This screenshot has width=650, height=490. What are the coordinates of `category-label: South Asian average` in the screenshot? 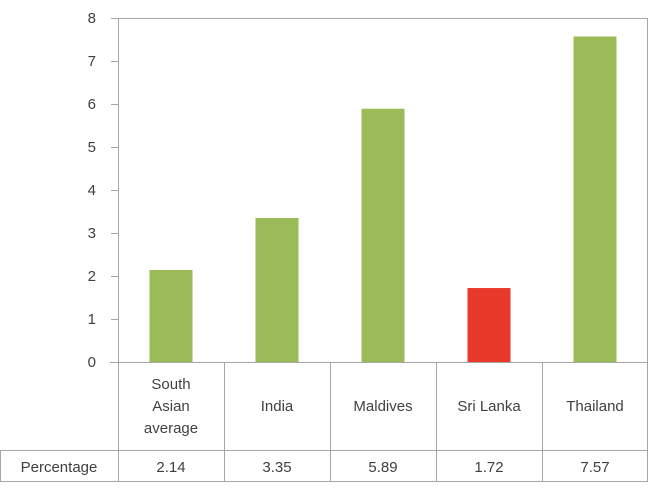 It's located at (171, 406).